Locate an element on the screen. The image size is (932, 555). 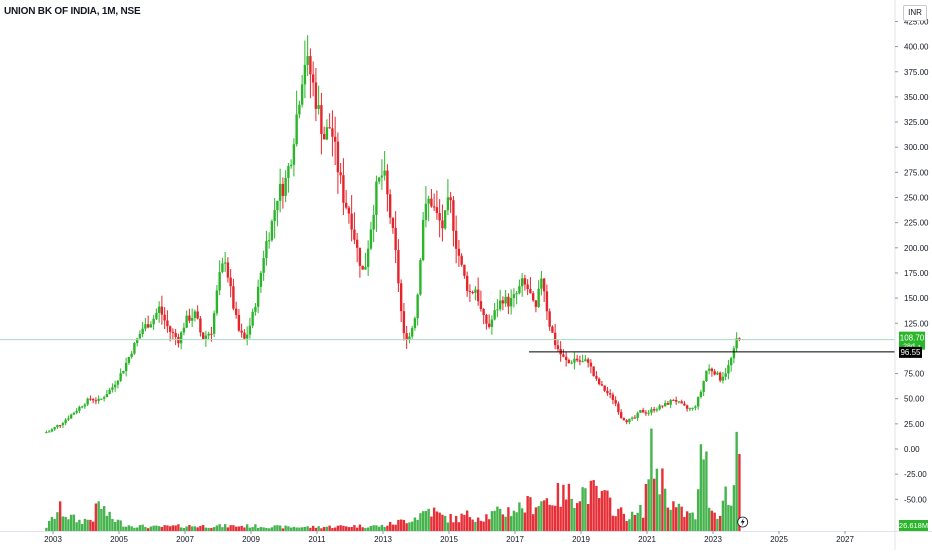
time-tick-label: 2019 is located at coordinates (581, 539).